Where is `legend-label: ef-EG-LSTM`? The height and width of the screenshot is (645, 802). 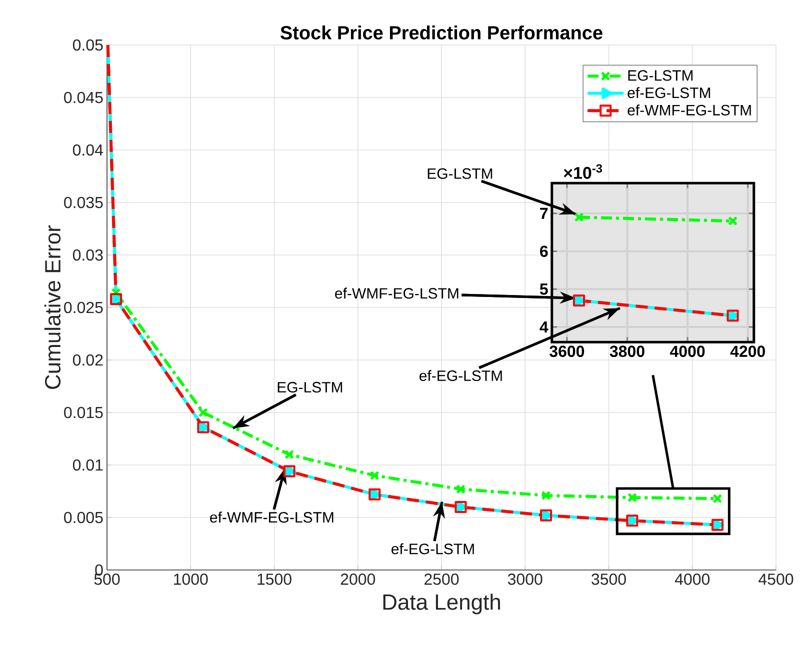
legend-label: ef-EG-LSTM is located at coordinates (669, 92).